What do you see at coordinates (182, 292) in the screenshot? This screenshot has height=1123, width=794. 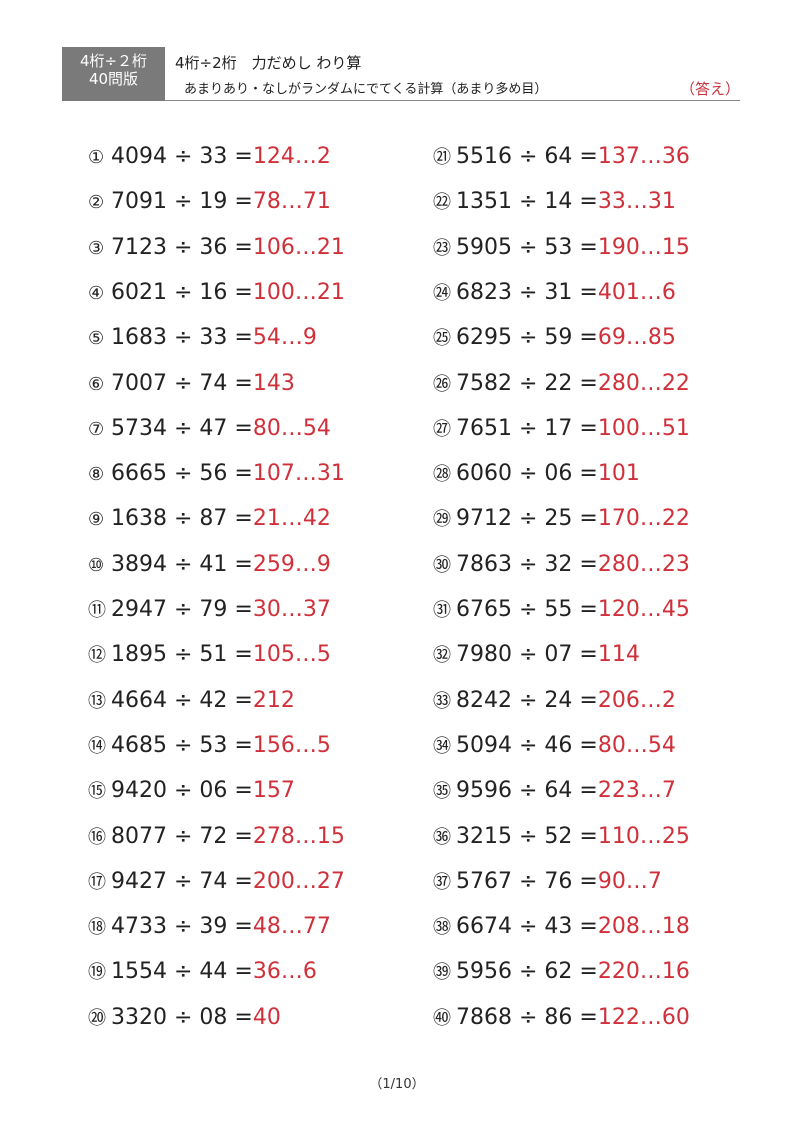 I see `problem-question: 6021 ÷ 16 =` at bounding box center [182, 292].